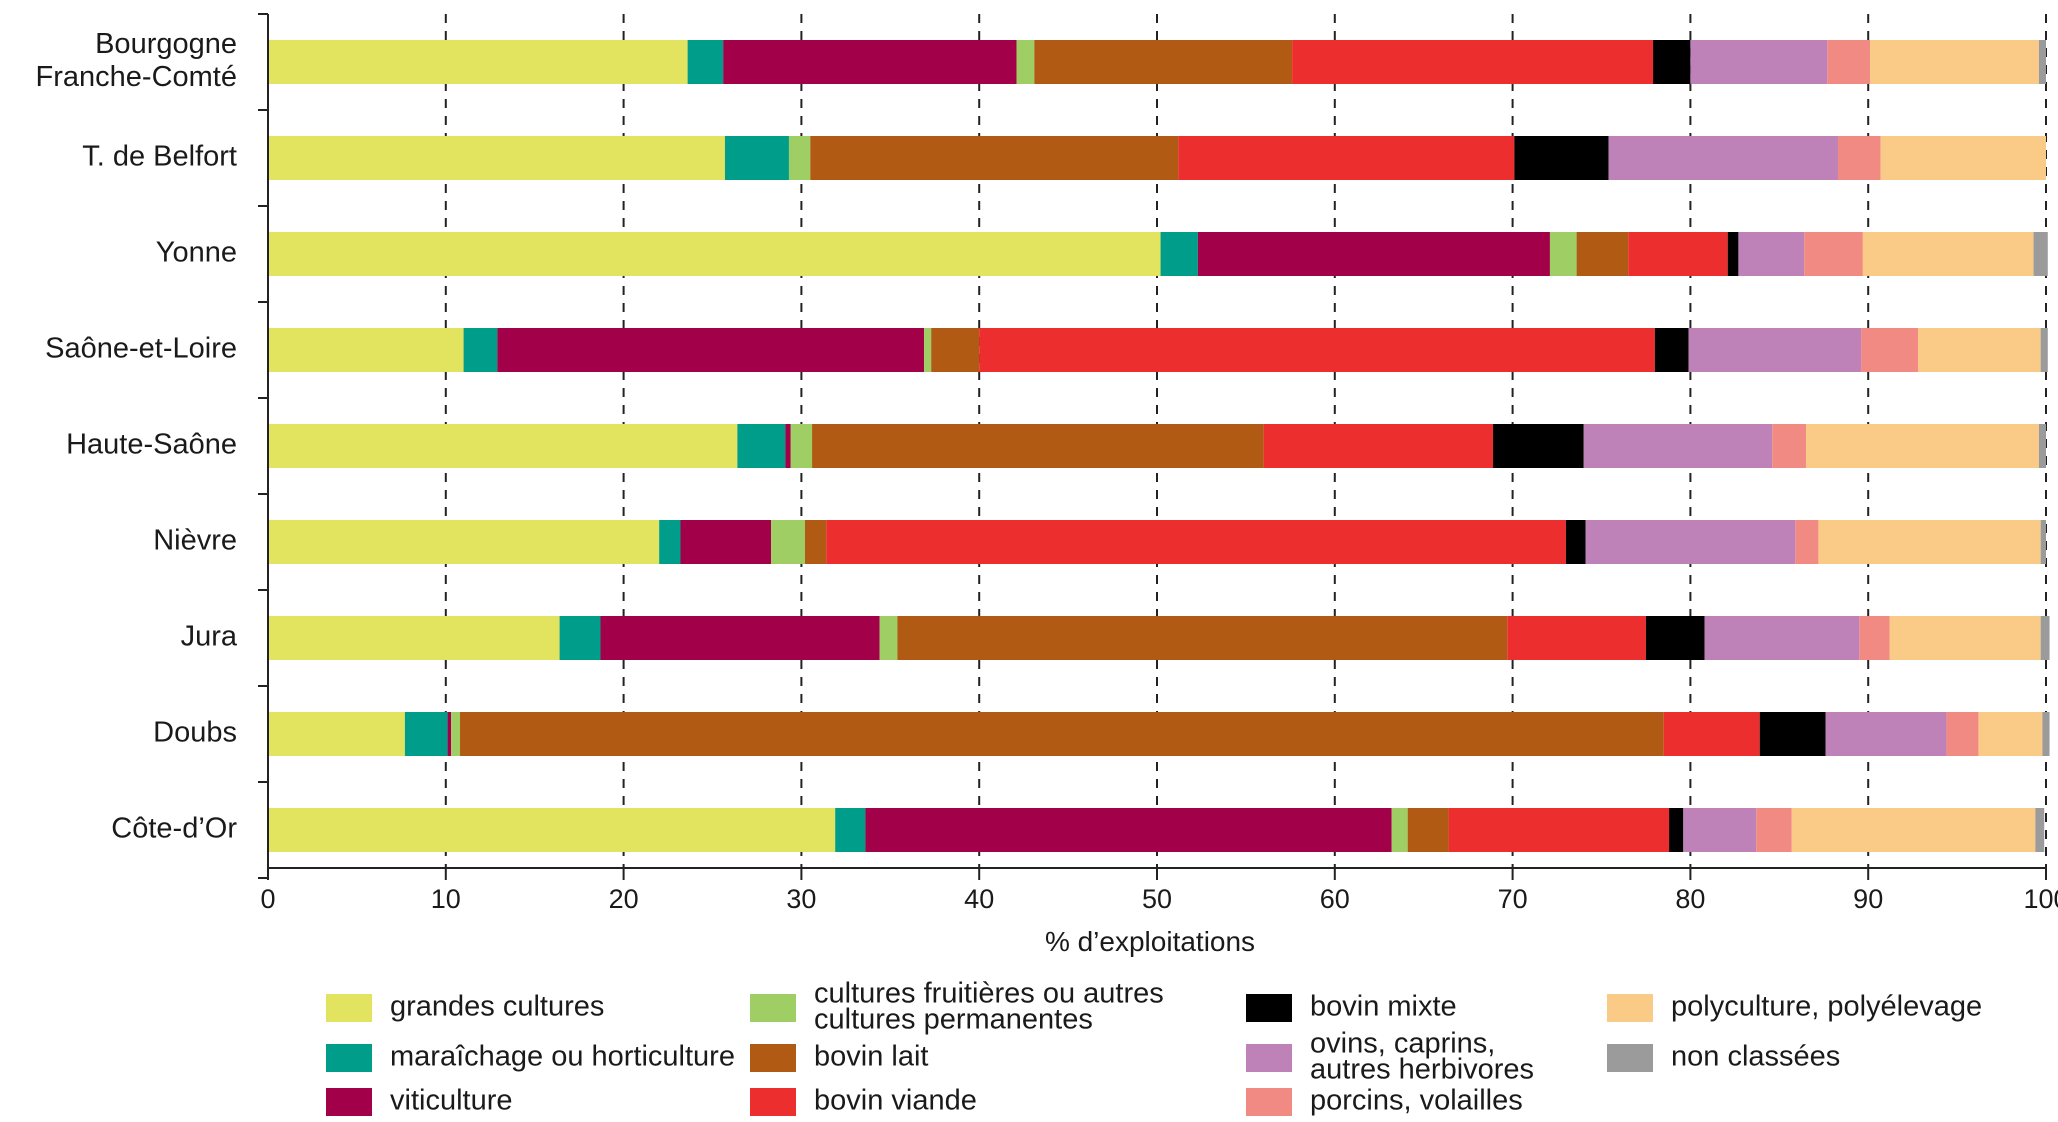 This screenshot has width=2058, height=1122. I want to click on bar-t-de-belfort-ovins-caprins-autres-herbivores, so click(1723, 158).